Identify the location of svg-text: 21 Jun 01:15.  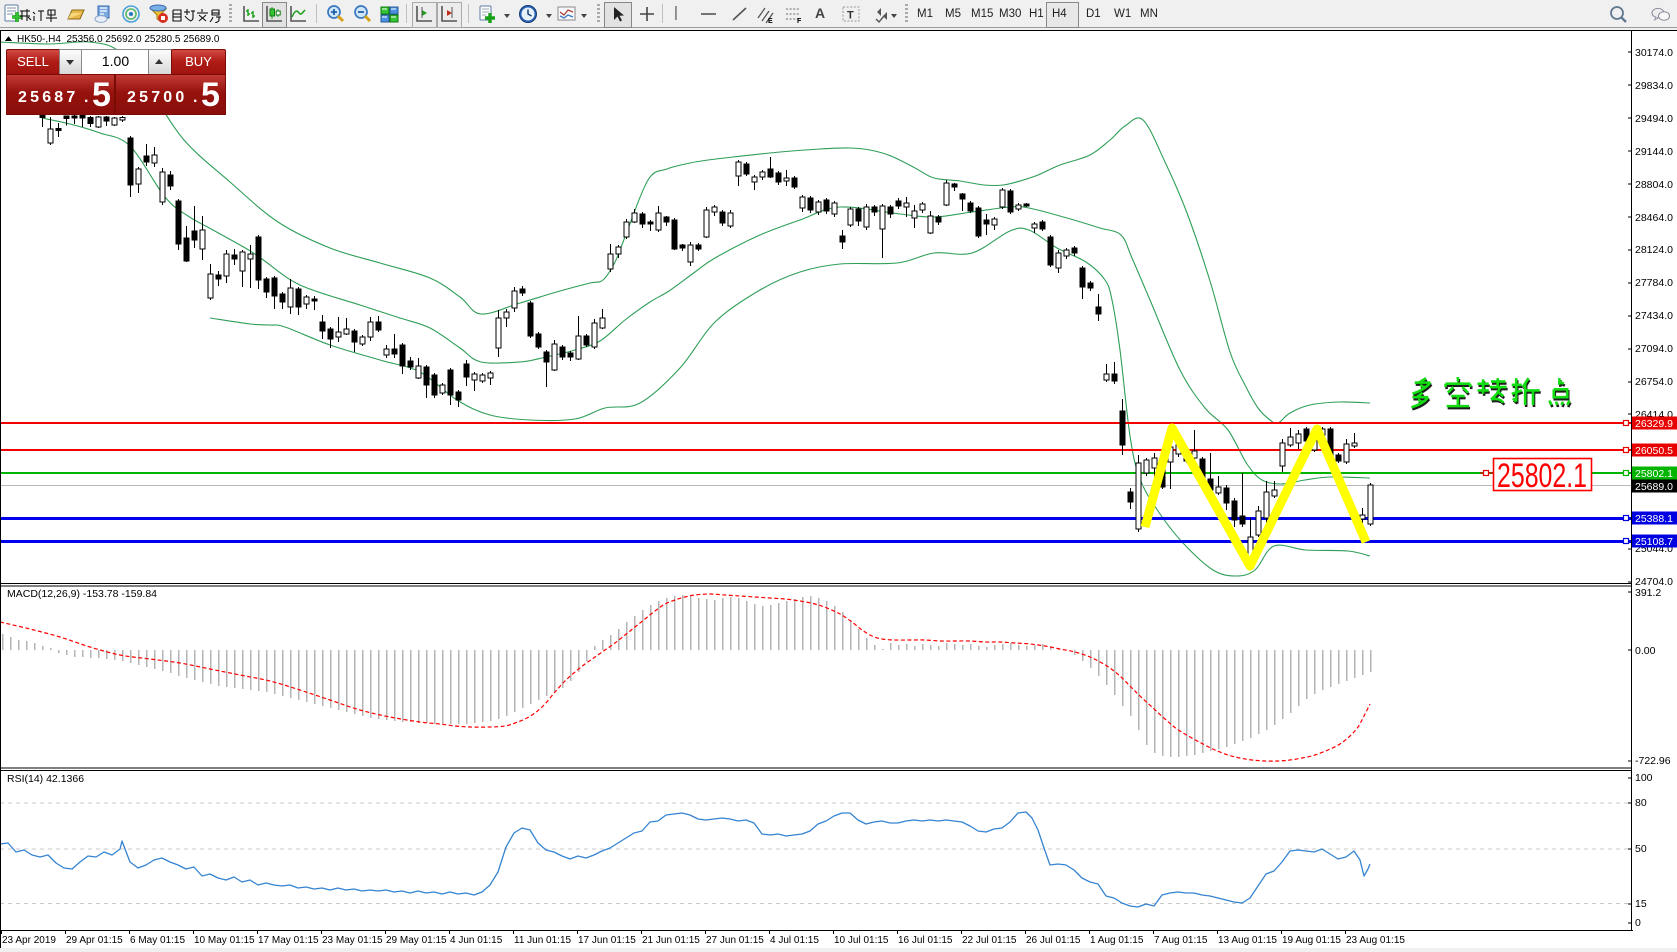
(671, 940).